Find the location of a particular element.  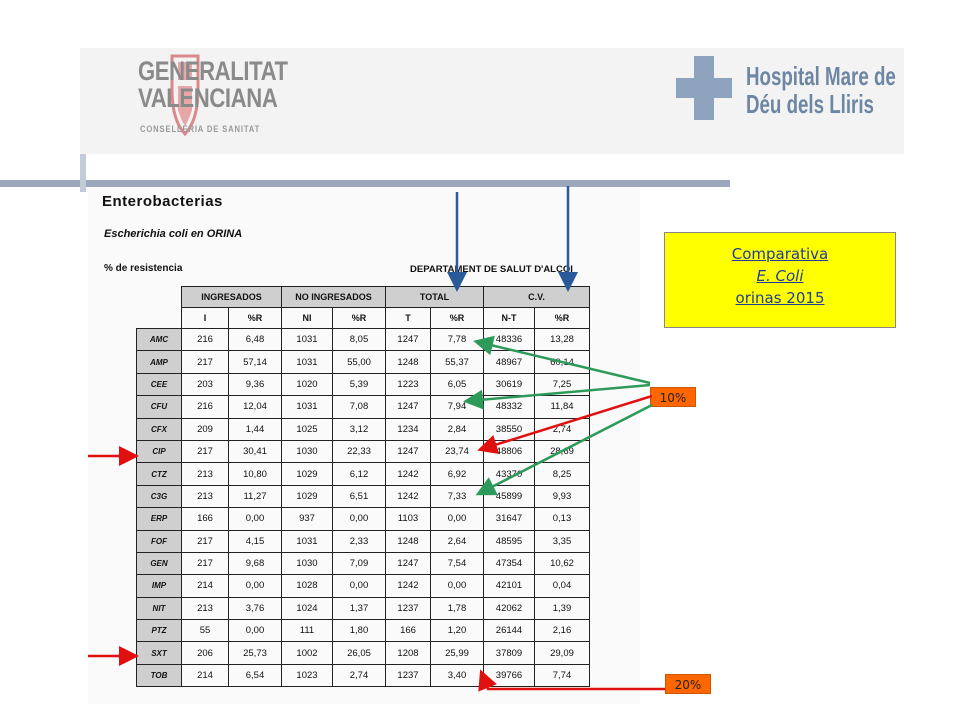

table-cell: 48967 is located at coordinates (509, 362).